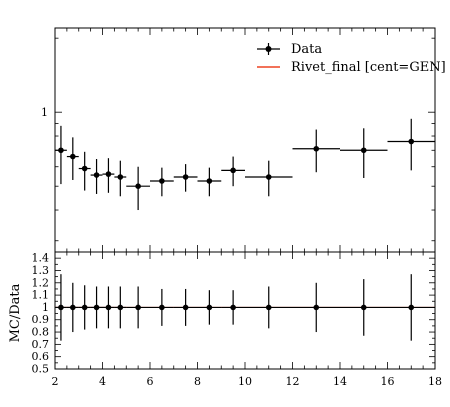 This screenshot has height=407, width=450. Describe the element at coordinates (351, 58) in the screenshot. I see `legend: Data Rivet_final [cent=GEN]` at that location.